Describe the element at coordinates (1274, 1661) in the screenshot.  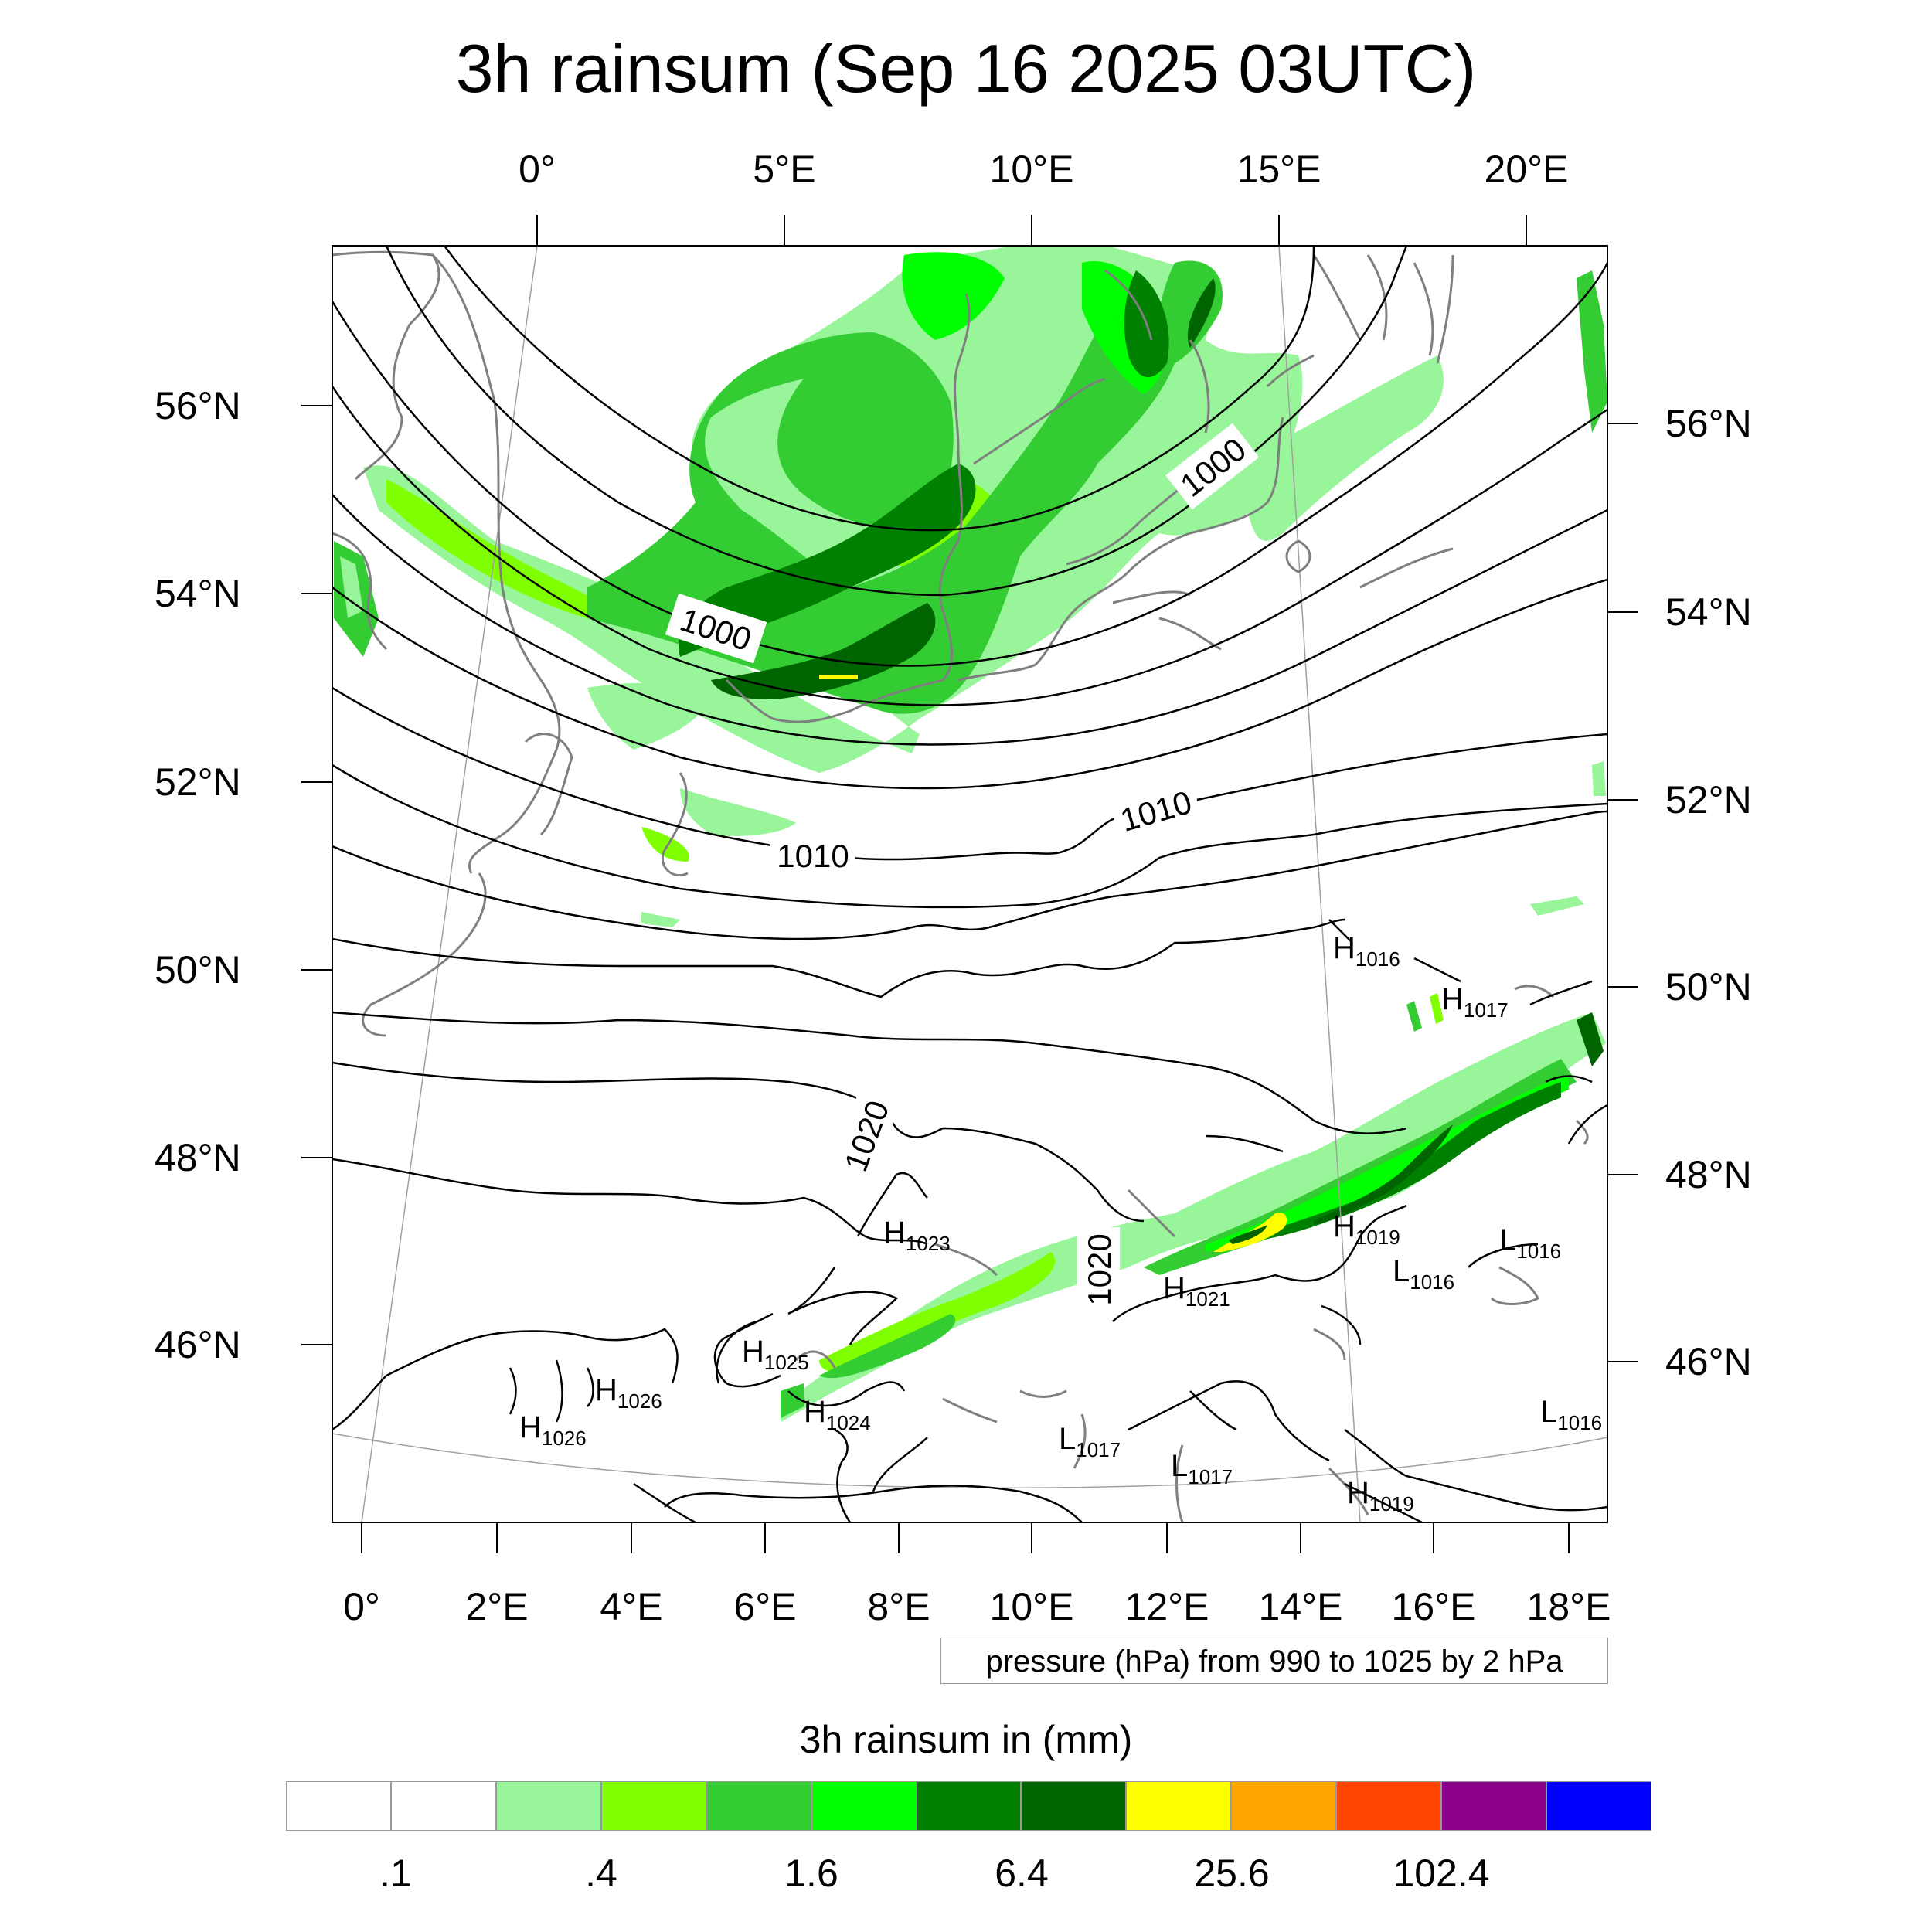
I see `contour-info-box: pressure (hPa) from 990 to 1025 by 2 hPa` at that location.